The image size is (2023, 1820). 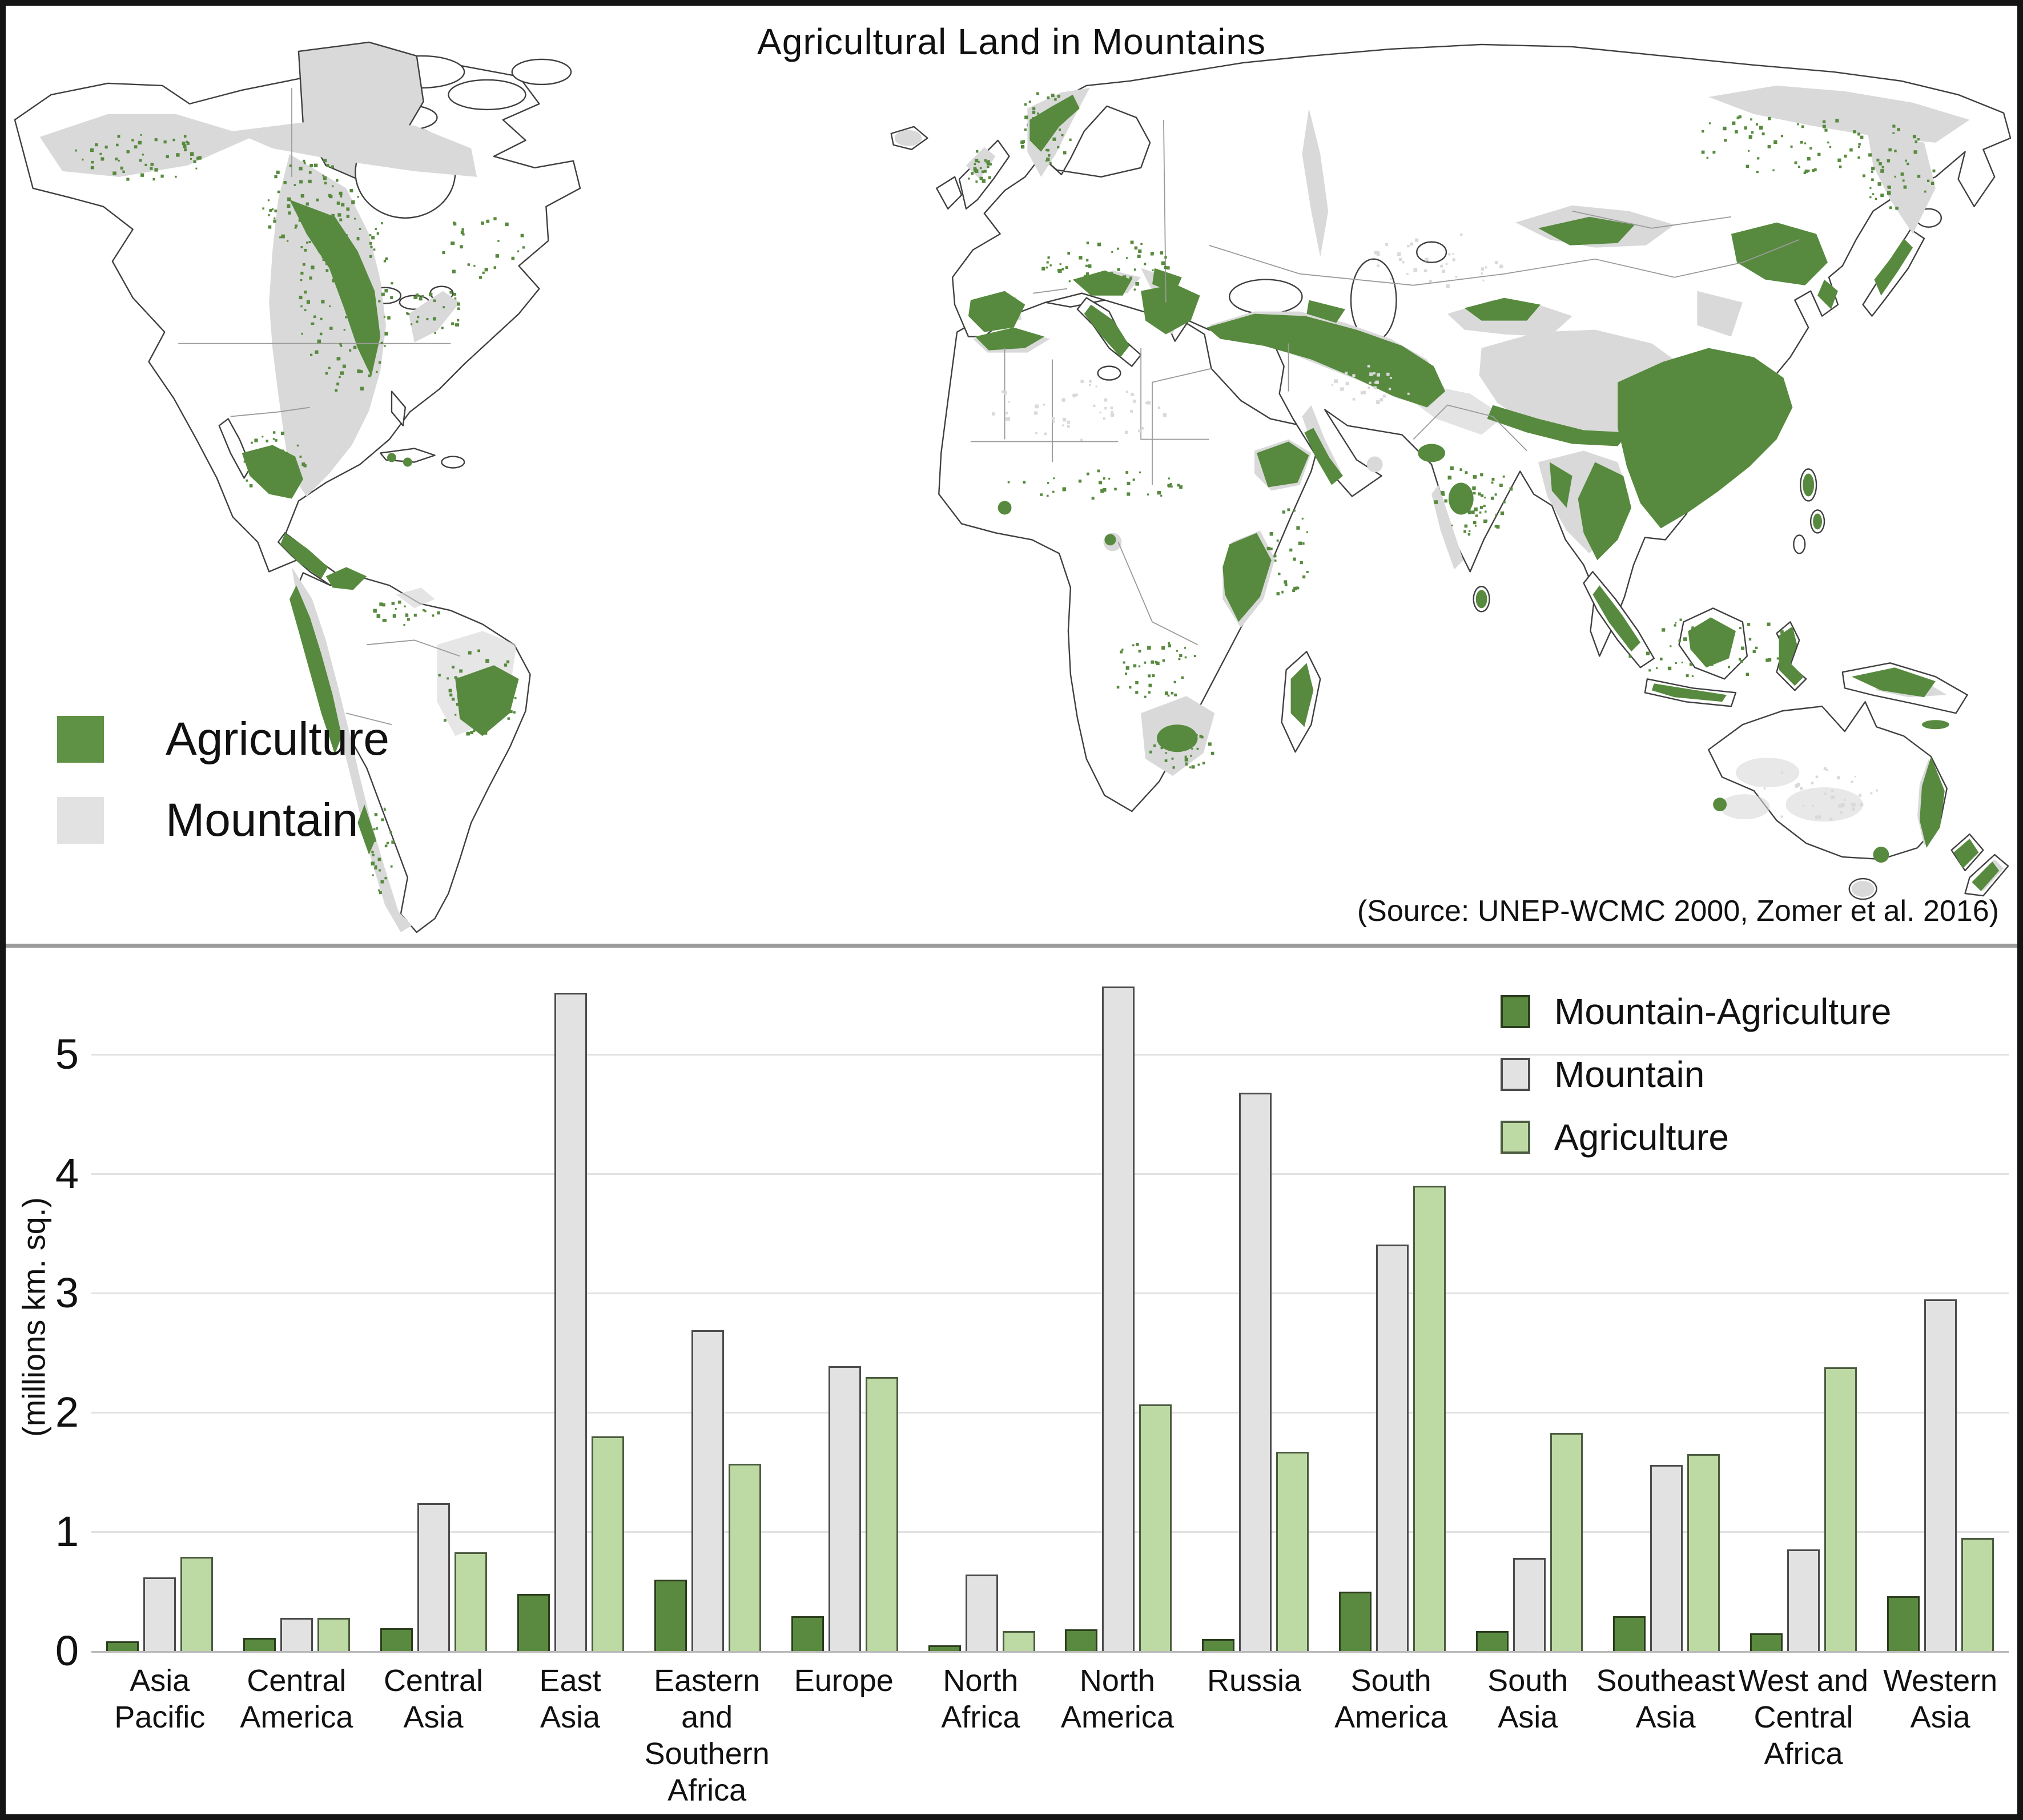 What do you see at coordinates (1392, 1418) in the screenshot?
I see `bar-group-south-america` at bounding box center [1392, 1418].